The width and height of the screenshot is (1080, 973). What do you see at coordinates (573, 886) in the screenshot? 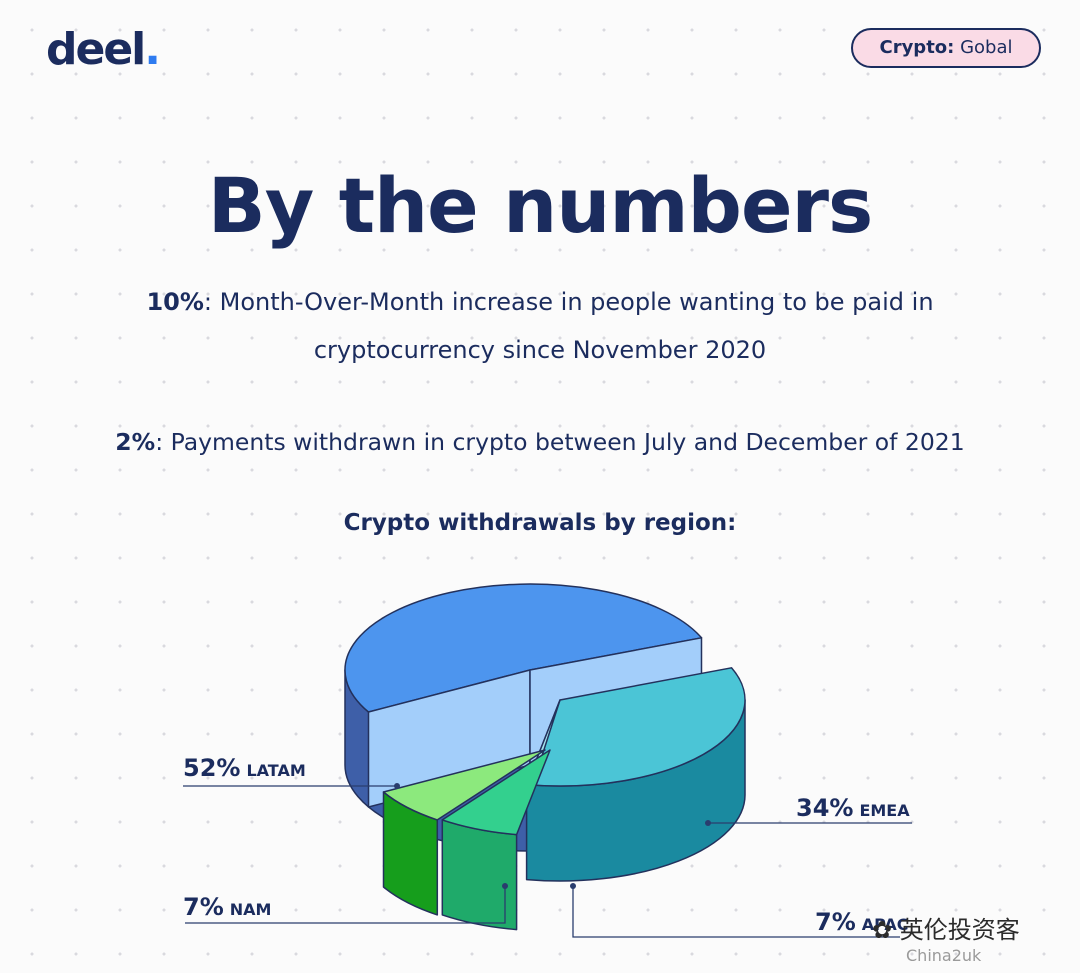
I see `leader-dot-apac` at bounding box center [573, 886].